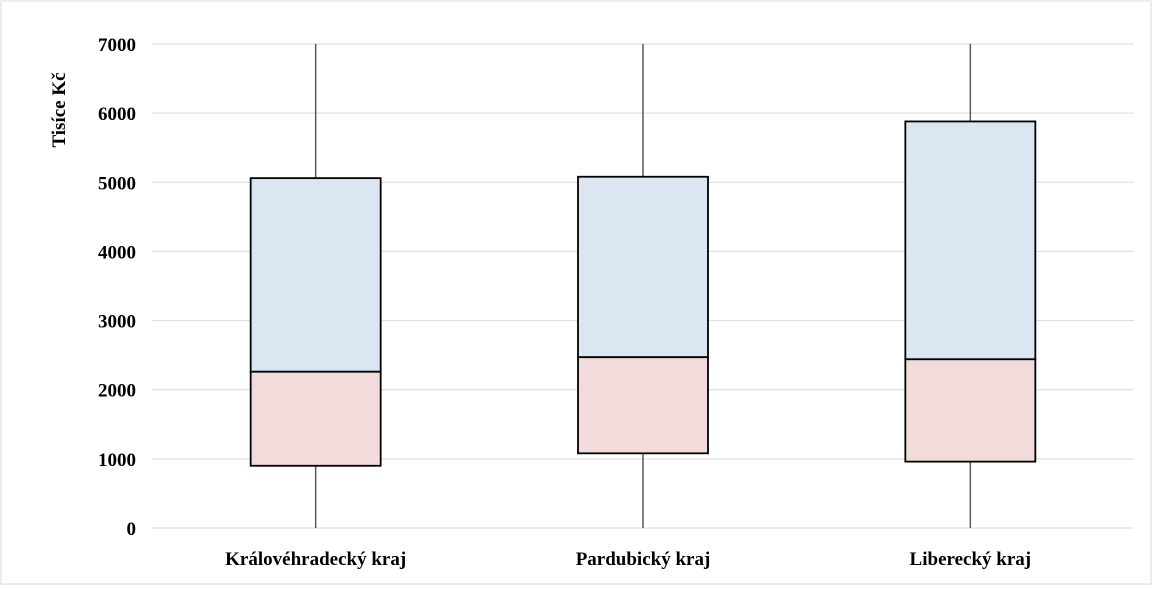 The width and height of the screenshot is (1152, 590). I want to click on y-axis-label: Tisíce Kč, so click(59, 109).